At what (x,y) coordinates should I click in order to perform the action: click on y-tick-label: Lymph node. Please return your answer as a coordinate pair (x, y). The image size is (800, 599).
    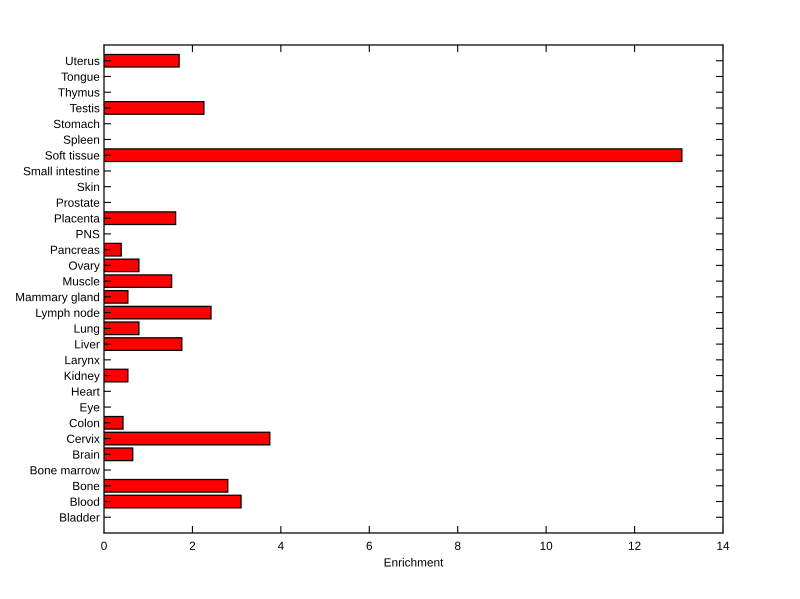
    Looking at the image, I should click on (68, 314).